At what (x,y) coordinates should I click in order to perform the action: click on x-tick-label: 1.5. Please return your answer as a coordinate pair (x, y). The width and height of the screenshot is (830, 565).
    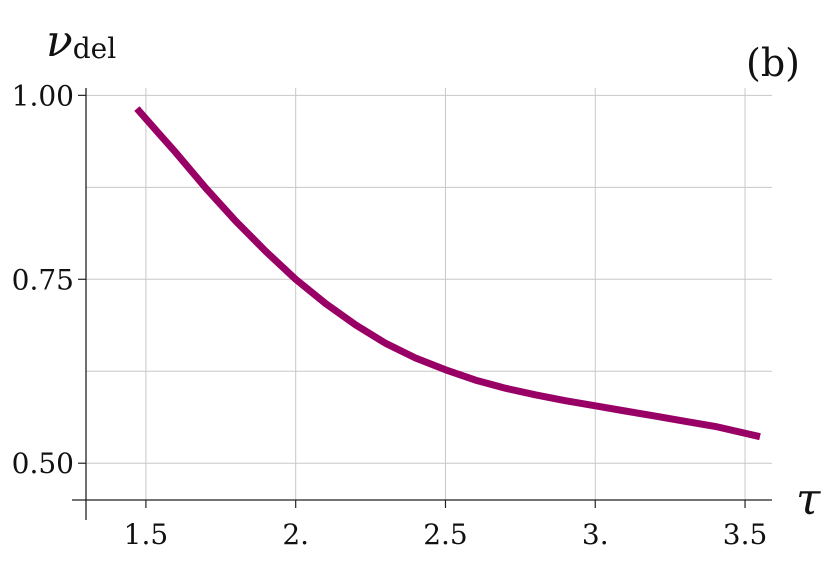
    Looking at the image, I should click on (146, 534).